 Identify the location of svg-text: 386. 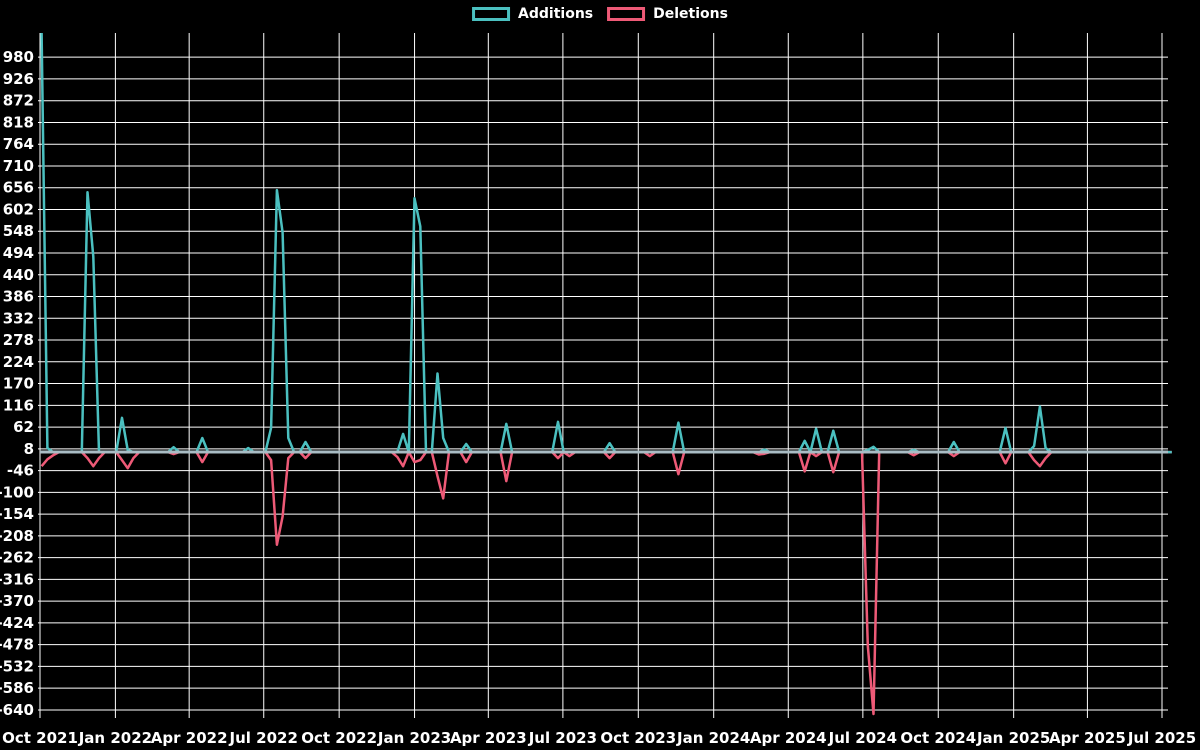
(18, 297).